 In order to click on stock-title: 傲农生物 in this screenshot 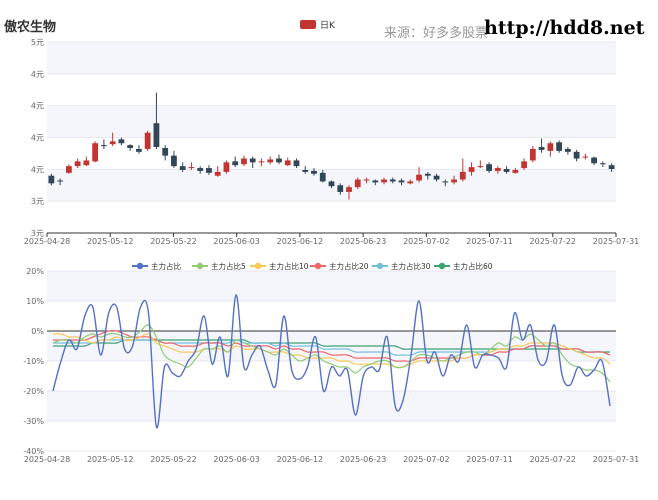, I will do `click(30, 27)`.